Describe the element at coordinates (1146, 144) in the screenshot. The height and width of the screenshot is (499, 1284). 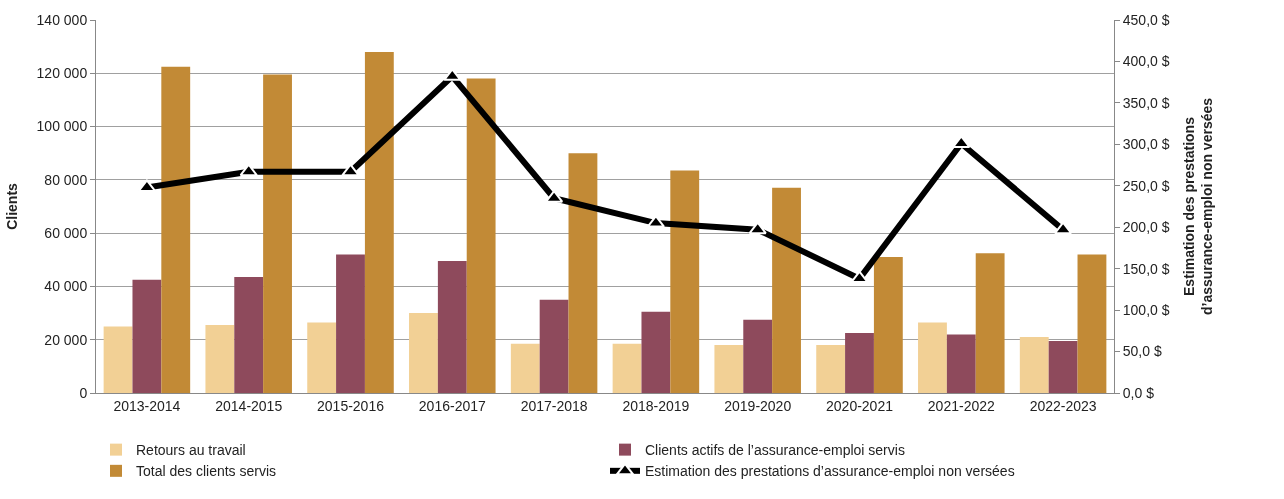
I see `y2-tick-label: 300,0 $` at that location.